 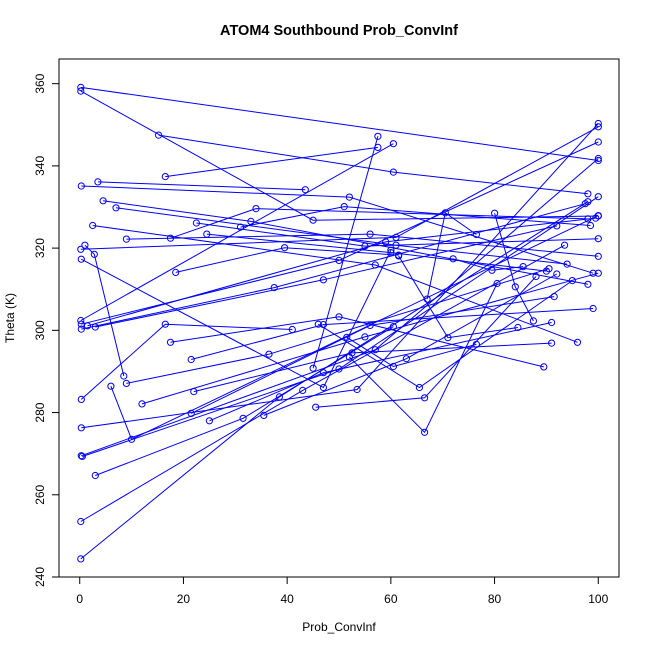 What do you see at coordinates (40, 166) in the screenshot?
I see `y-tick-label: 340` at bounding box center [40, 166].